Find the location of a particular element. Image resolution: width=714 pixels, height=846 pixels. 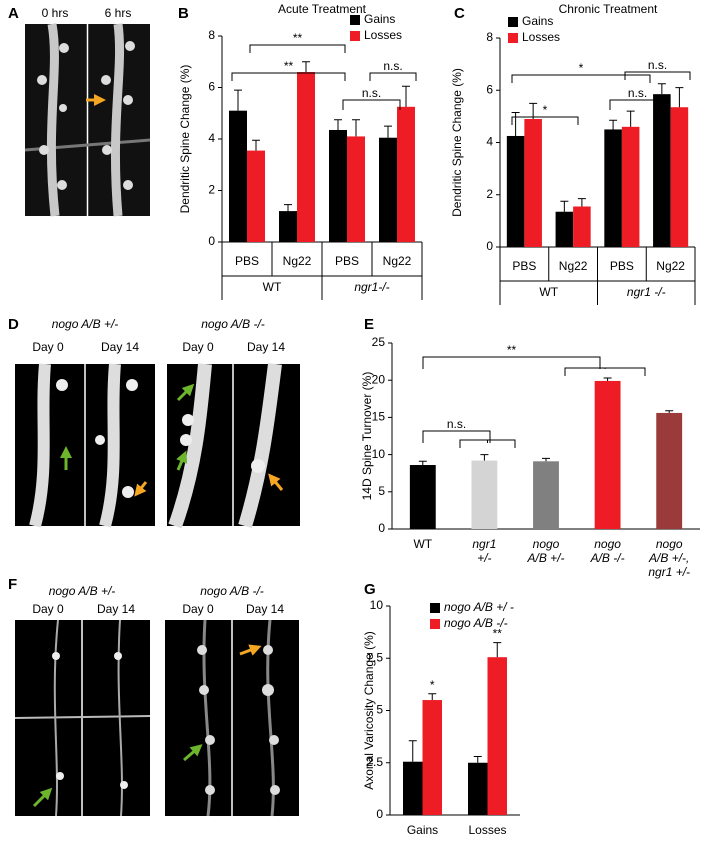

panel-label: F is located at coordinates (12, 584).